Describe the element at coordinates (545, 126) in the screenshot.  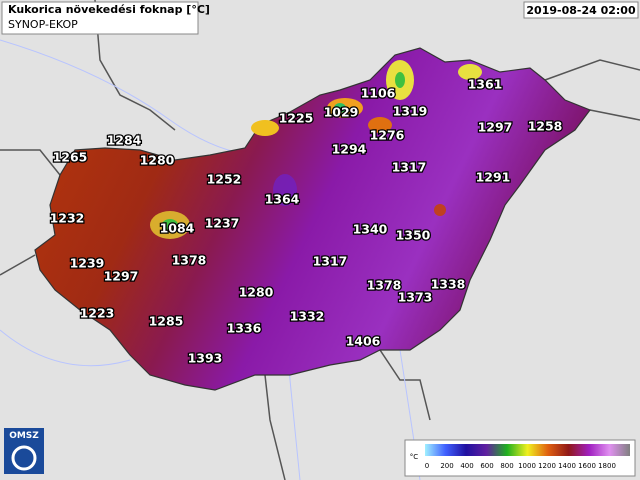
I see `station-value: 1258` at that location.